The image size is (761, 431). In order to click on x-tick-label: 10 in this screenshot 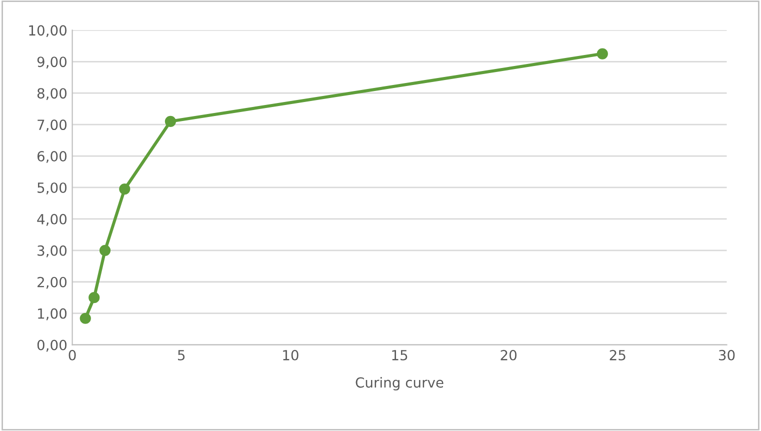, I will do `click(290, 355)`.